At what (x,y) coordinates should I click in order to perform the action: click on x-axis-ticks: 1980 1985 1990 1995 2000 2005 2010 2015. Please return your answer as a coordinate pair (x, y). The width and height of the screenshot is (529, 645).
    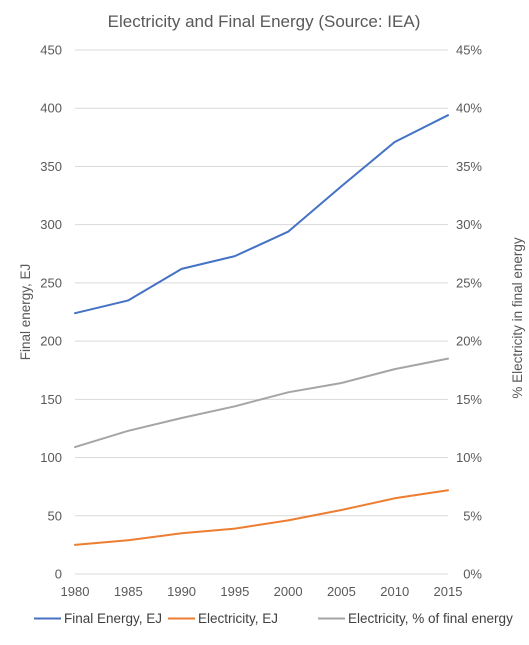
    Looking at the image, I should click on (262, 591).